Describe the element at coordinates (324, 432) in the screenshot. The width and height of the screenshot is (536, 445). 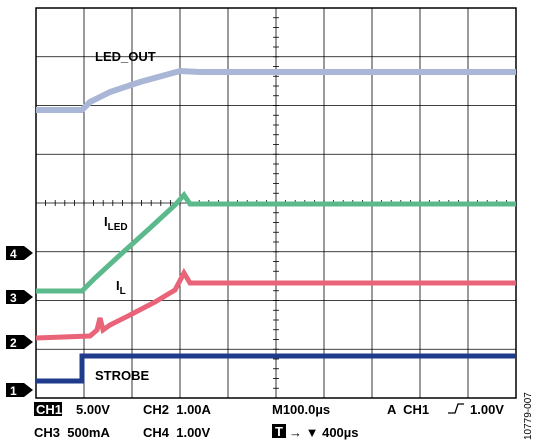
I see `trigger-position: → ▼ 400µs` at that location.